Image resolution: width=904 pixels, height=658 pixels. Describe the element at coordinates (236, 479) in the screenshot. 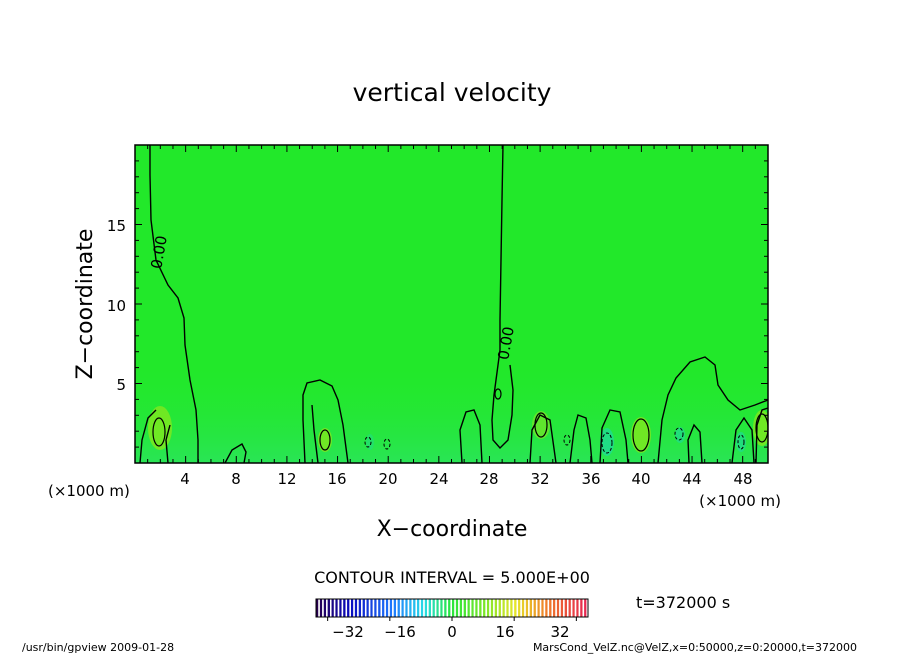

I see `x-tick-label: 8` at that location.